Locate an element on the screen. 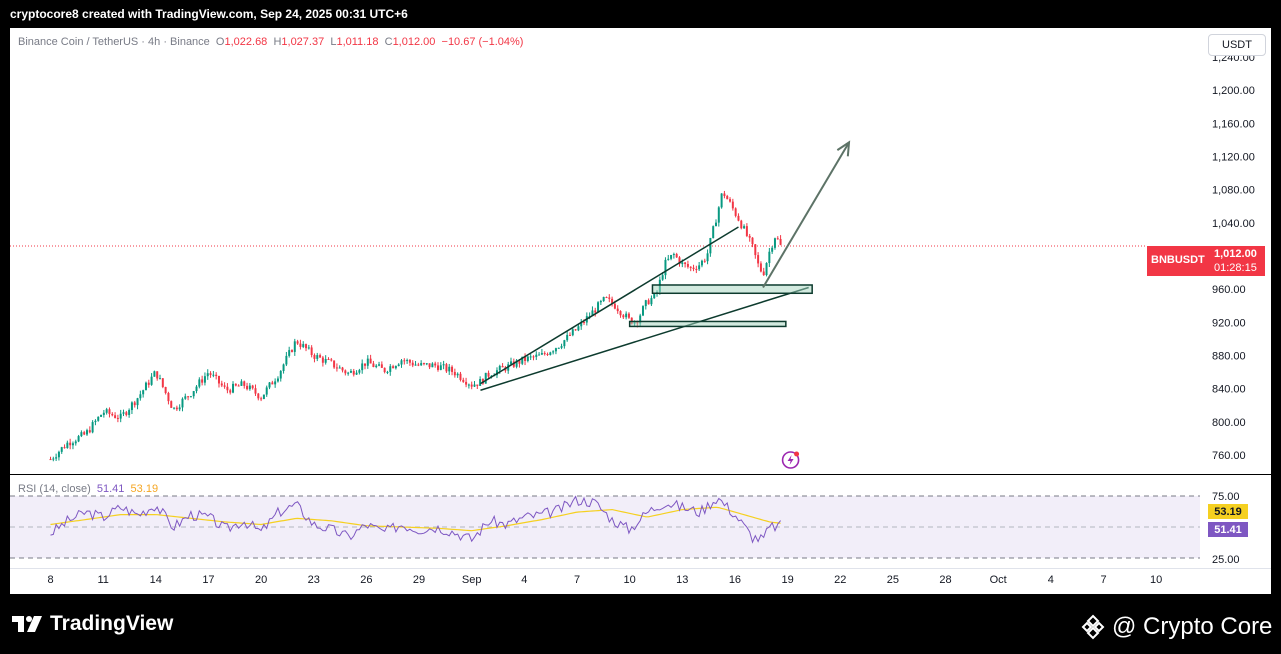 This screenshot has height=654, width=1281. lightning-icon is located at coordinates (790, 460).